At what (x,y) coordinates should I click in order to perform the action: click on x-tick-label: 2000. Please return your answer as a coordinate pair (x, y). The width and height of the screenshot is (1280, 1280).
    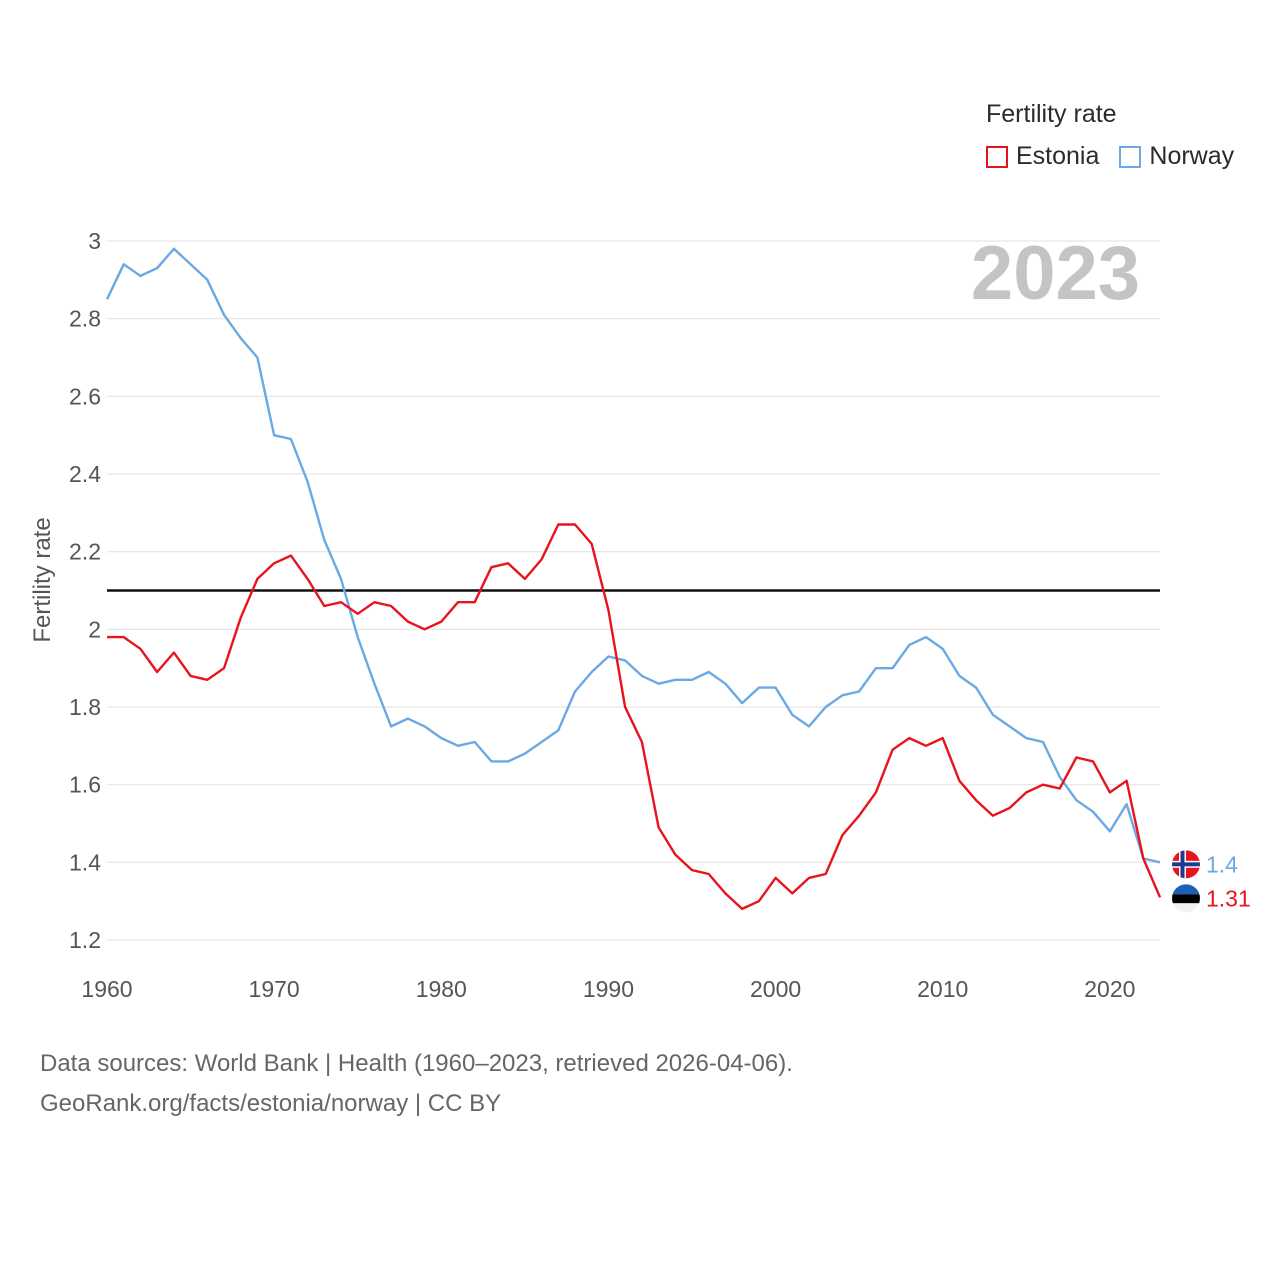
    Looking at the image, I should click on (775, 989).